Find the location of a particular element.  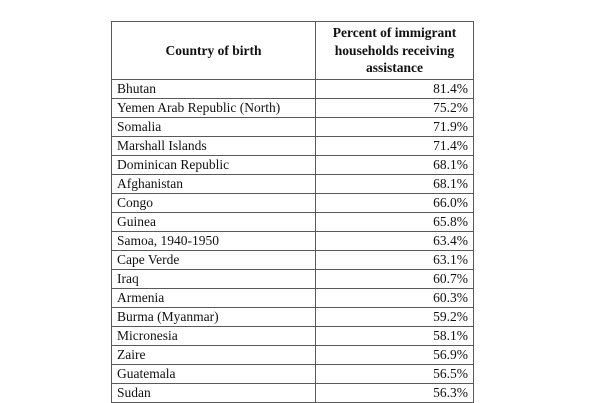

country-cell: Congo is located at coordinates (213, 202).